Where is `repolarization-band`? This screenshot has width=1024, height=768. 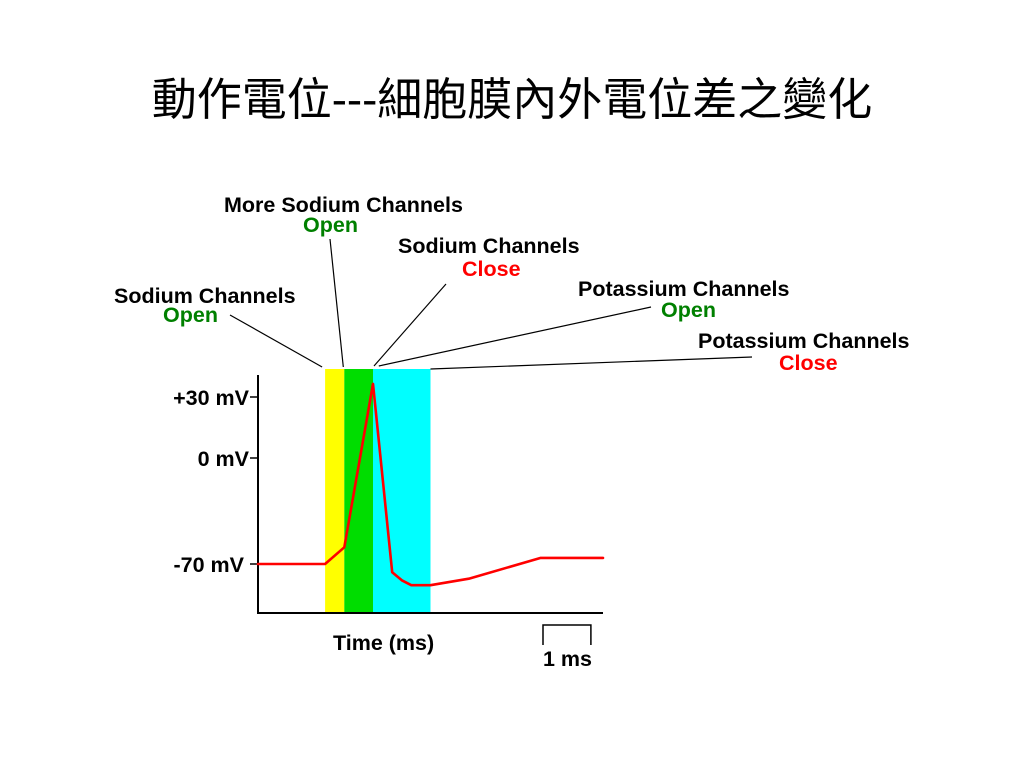 repolarization-band is located at coordinates (402, 490).